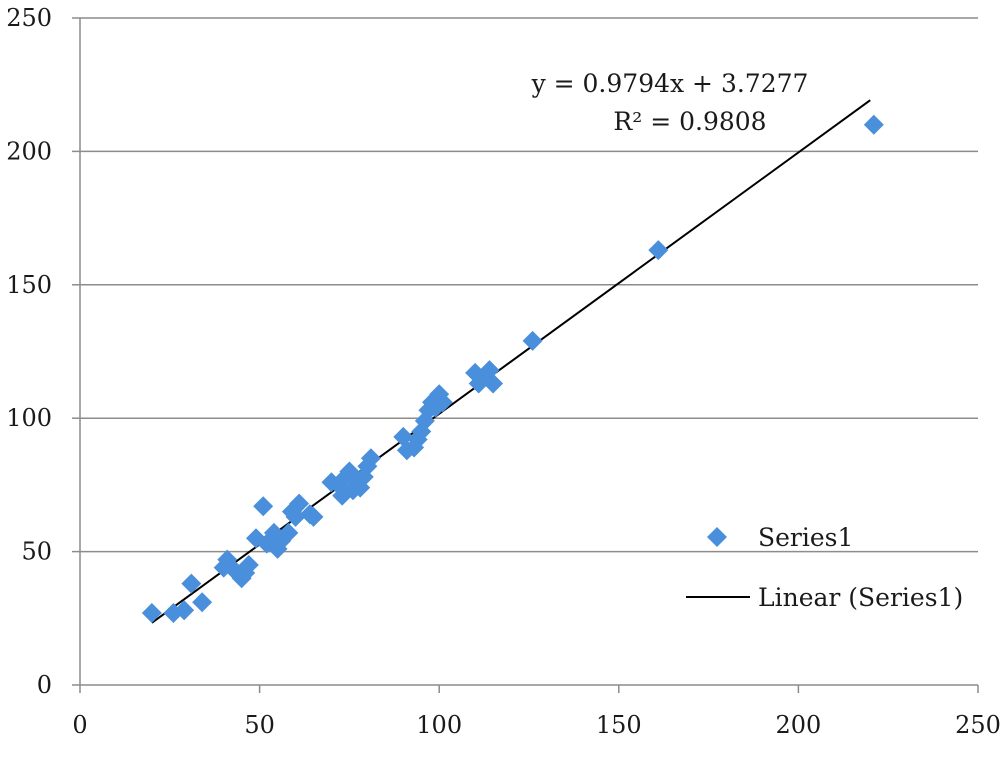 The width and height of the screenshot is (1000, 760). What do you see at coordinates (439, 725) in the screenshot?
I see `x-tick-label-100: 100` at bounding box center [439, 725].